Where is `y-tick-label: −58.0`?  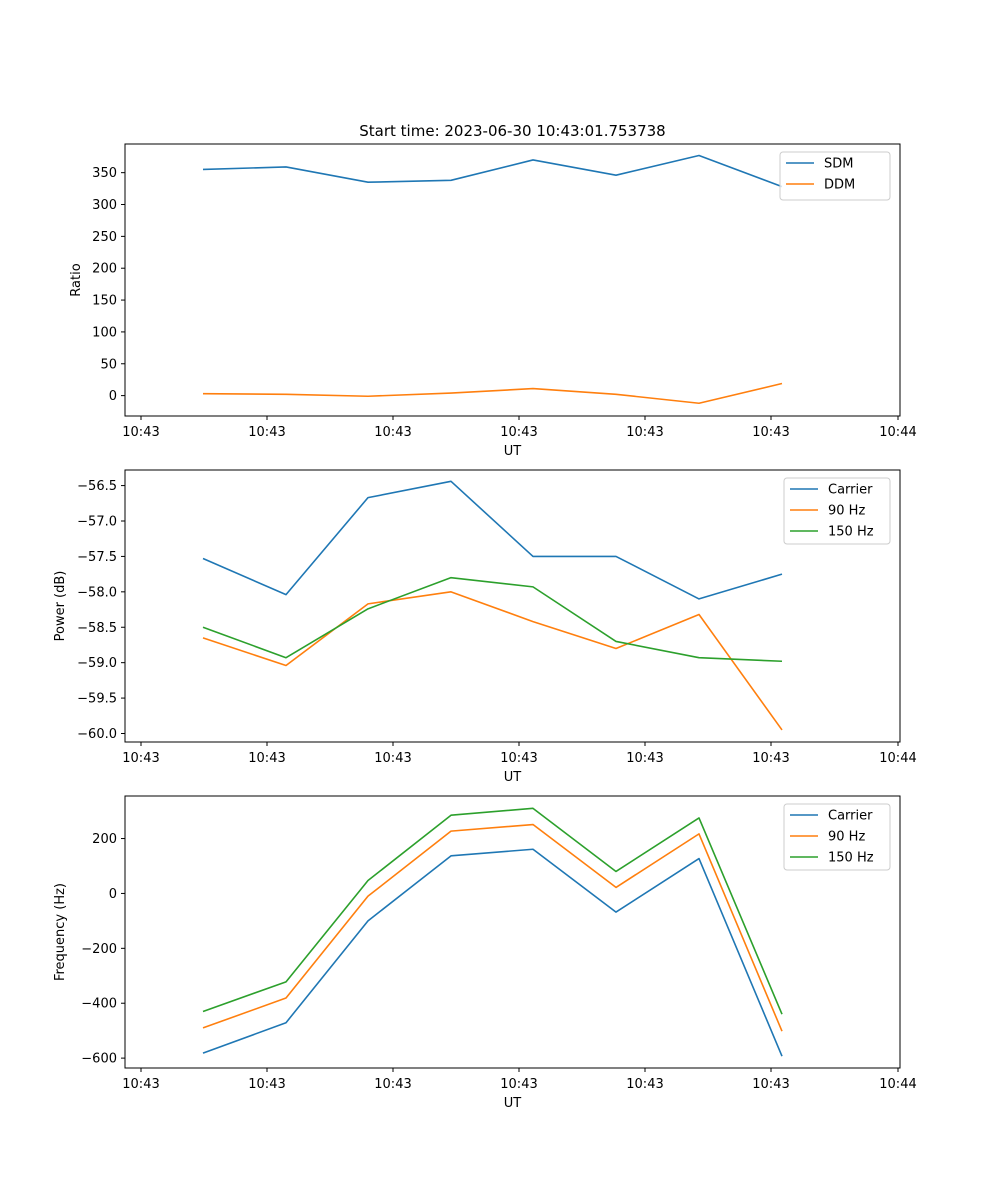
y-tick-label: −58.0 is located at coordinates (97, 592).